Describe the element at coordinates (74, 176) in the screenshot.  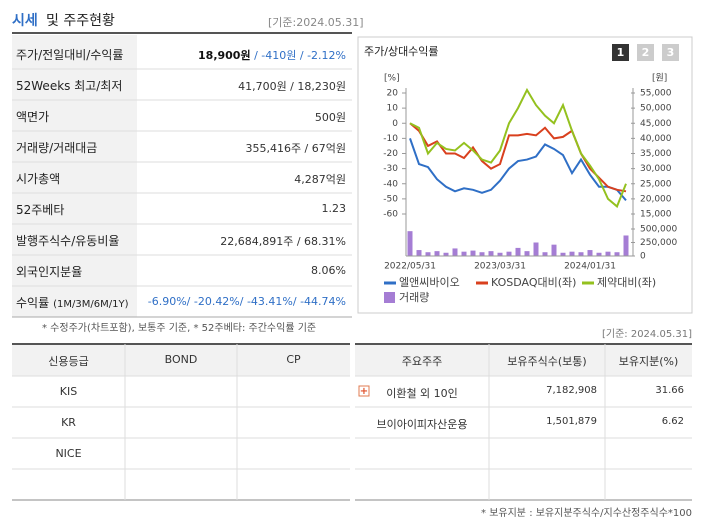
I see `label-column` at that location.